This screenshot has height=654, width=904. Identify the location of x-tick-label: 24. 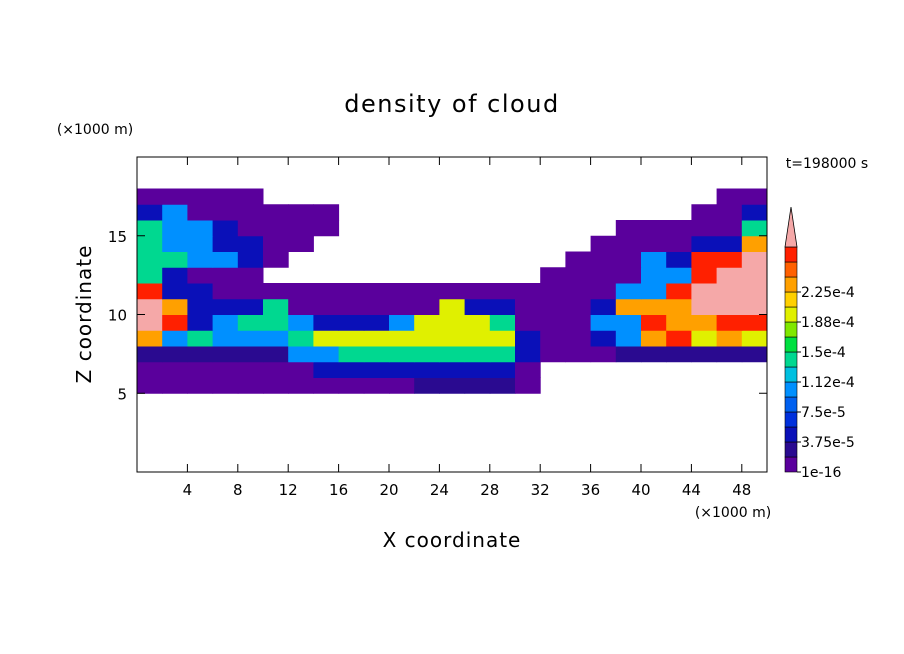
(439, 490).